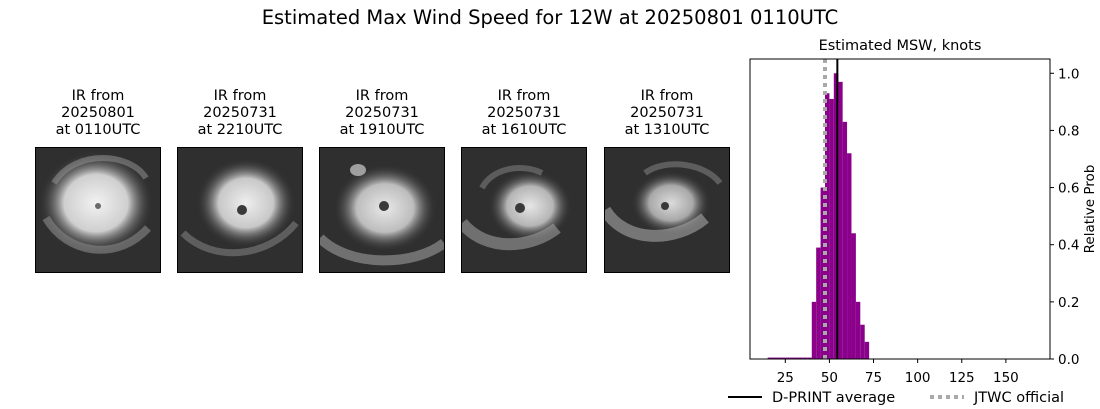 Image resolution: width=1100 pixels, height=409 pixels. What do you see at coordinates (1068, 131) in the screenshot?
I see `y-tick-label: 0.8` at bounding box center [1068, 131].